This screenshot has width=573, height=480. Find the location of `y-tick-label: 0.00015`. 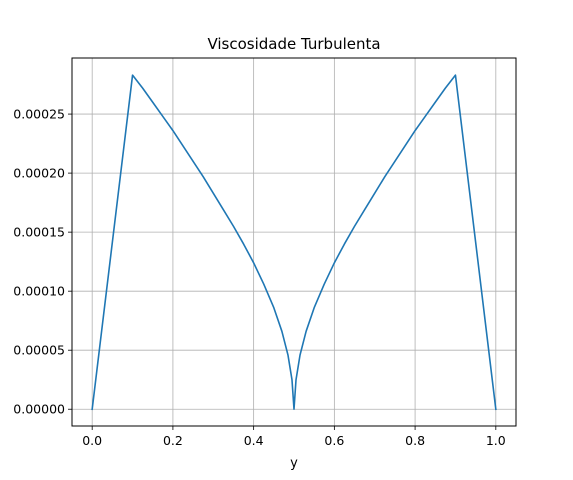

y-tick-label: 0.00015 is located at coordinates (39, 232).